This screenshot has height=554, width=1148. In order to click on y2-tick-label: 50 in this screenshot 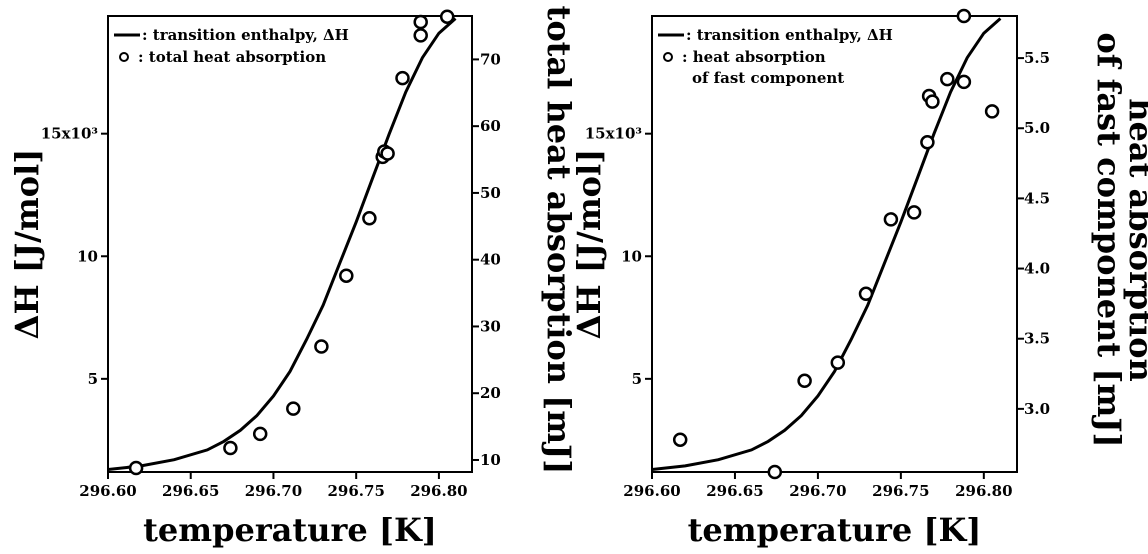, I will do `click(490, 193)`.